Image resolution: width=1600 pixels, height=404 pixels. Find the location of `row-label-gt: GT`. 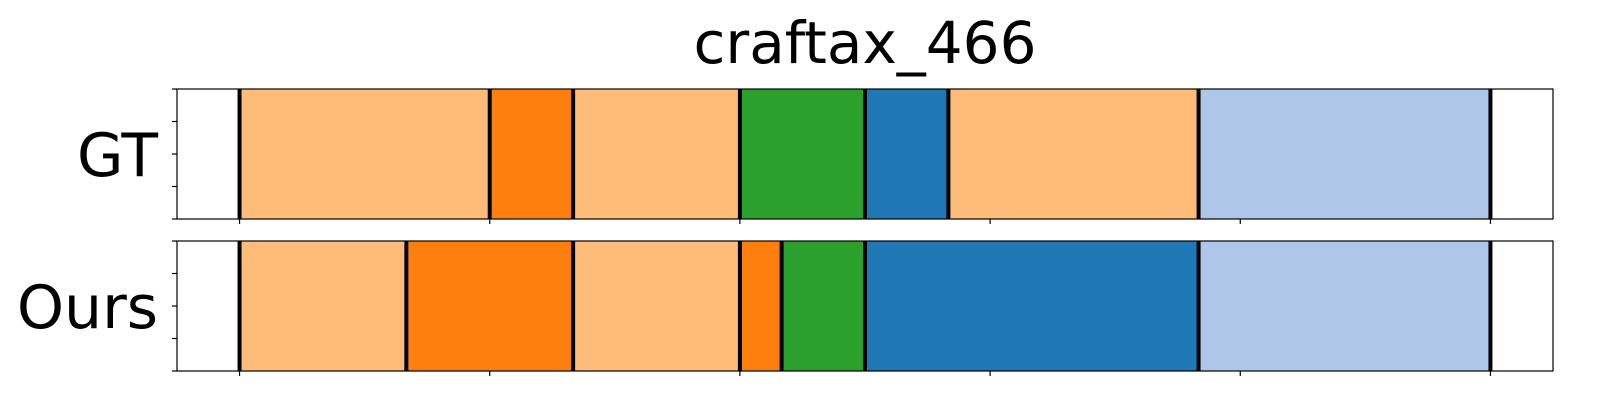

row-label-gt: GT is located at coordinates (117, 156).